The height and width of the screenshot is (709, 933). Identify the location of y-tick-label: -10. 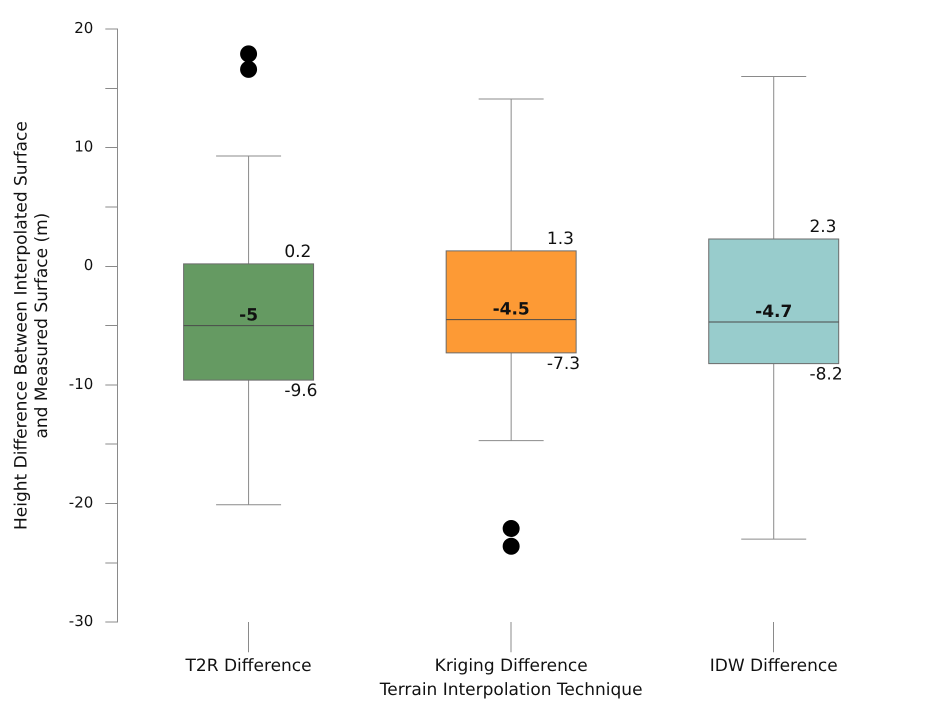
(81, 383).